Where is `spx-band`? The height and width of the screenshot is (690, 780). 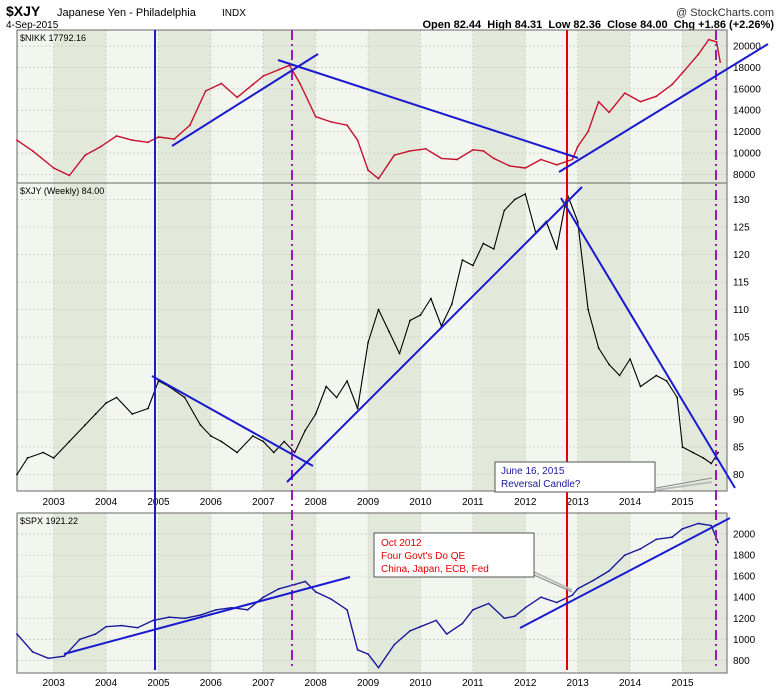 spx-band is located at coordinates (704, 593).